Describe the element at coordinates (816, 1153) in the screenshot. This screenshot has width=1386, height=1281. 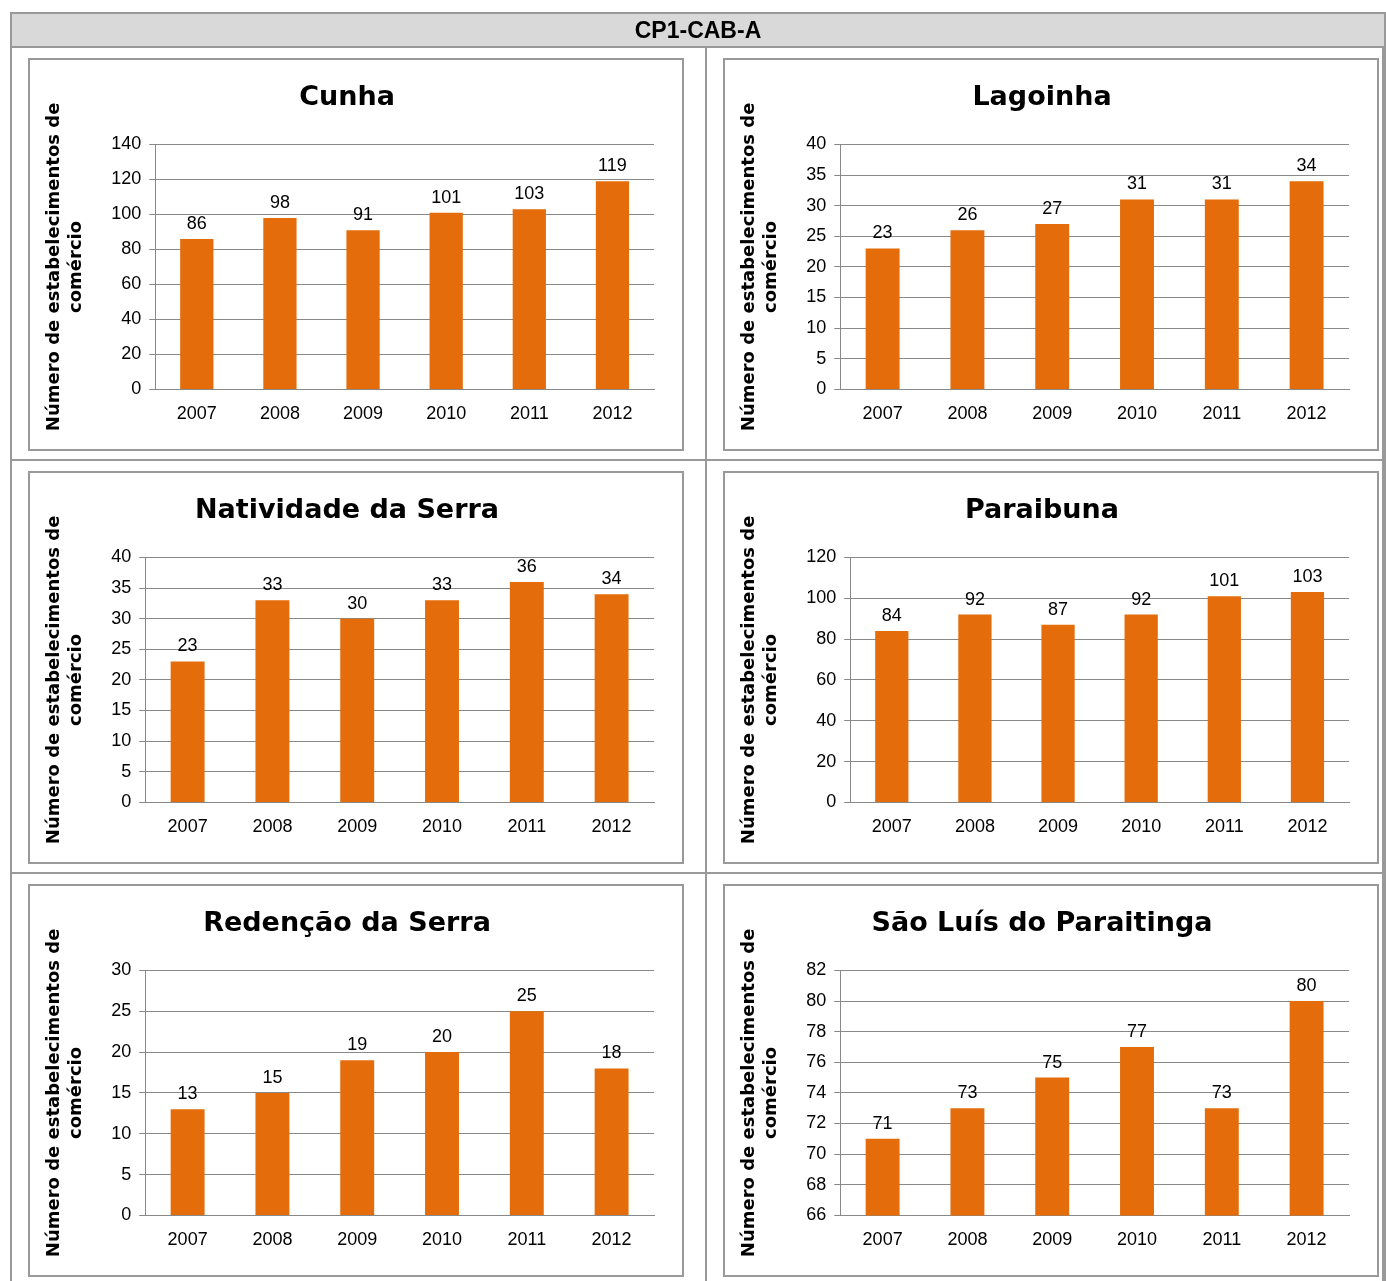
I see `y-tick-label: 70` at that location.